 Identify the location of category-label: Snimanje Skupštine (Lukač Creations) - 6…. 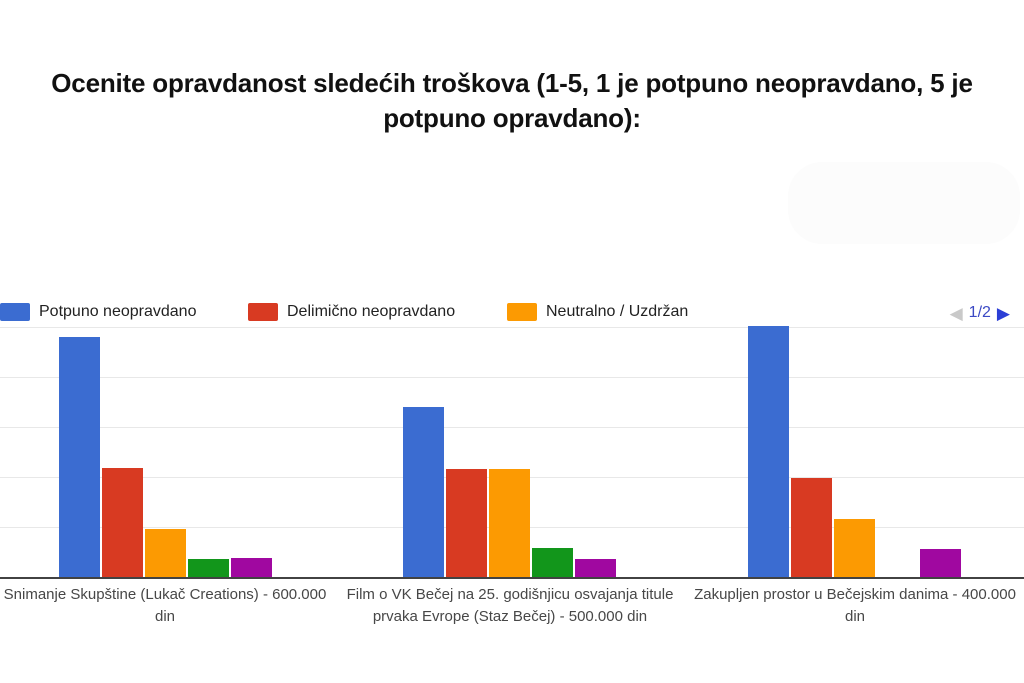
(165, 605).